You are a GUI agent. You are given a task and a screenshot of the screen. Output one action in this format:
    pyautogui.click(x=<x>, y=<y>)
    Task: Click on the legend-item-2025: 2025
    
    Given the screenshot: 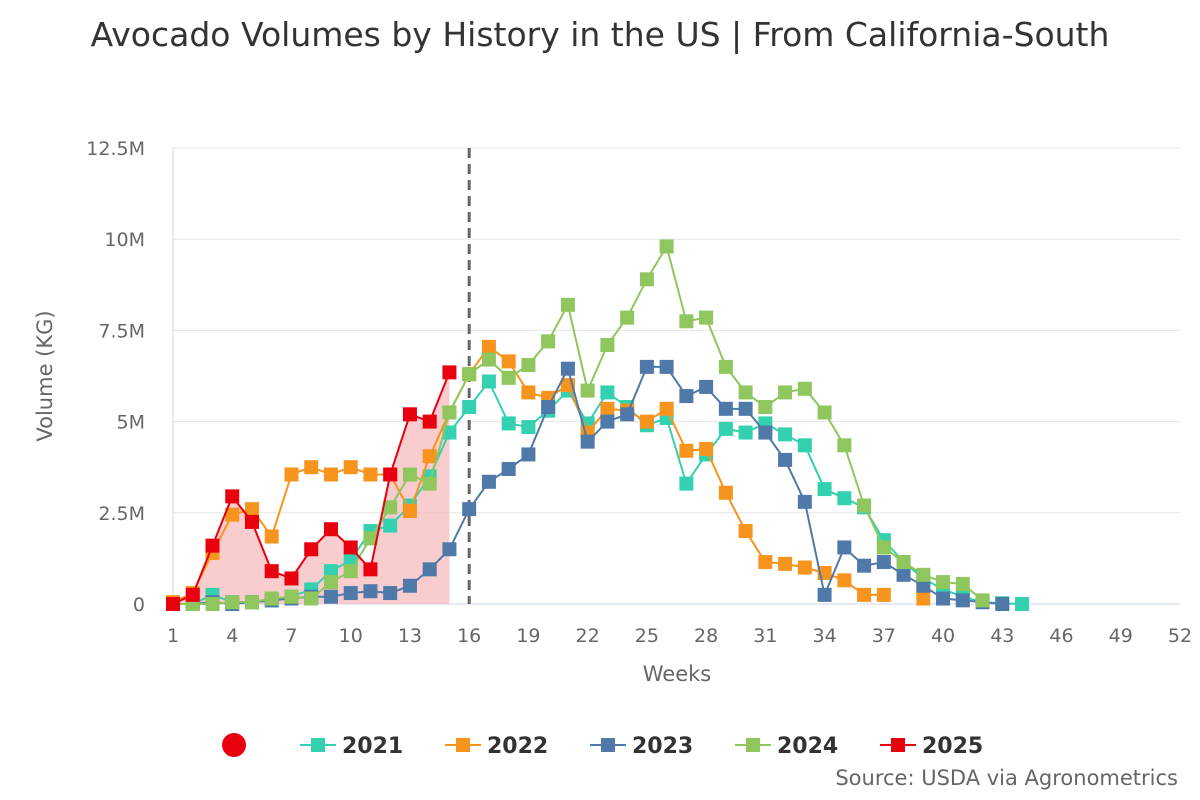 What is the action you would take?
    pyautogui.click(x=931, y=746)
    